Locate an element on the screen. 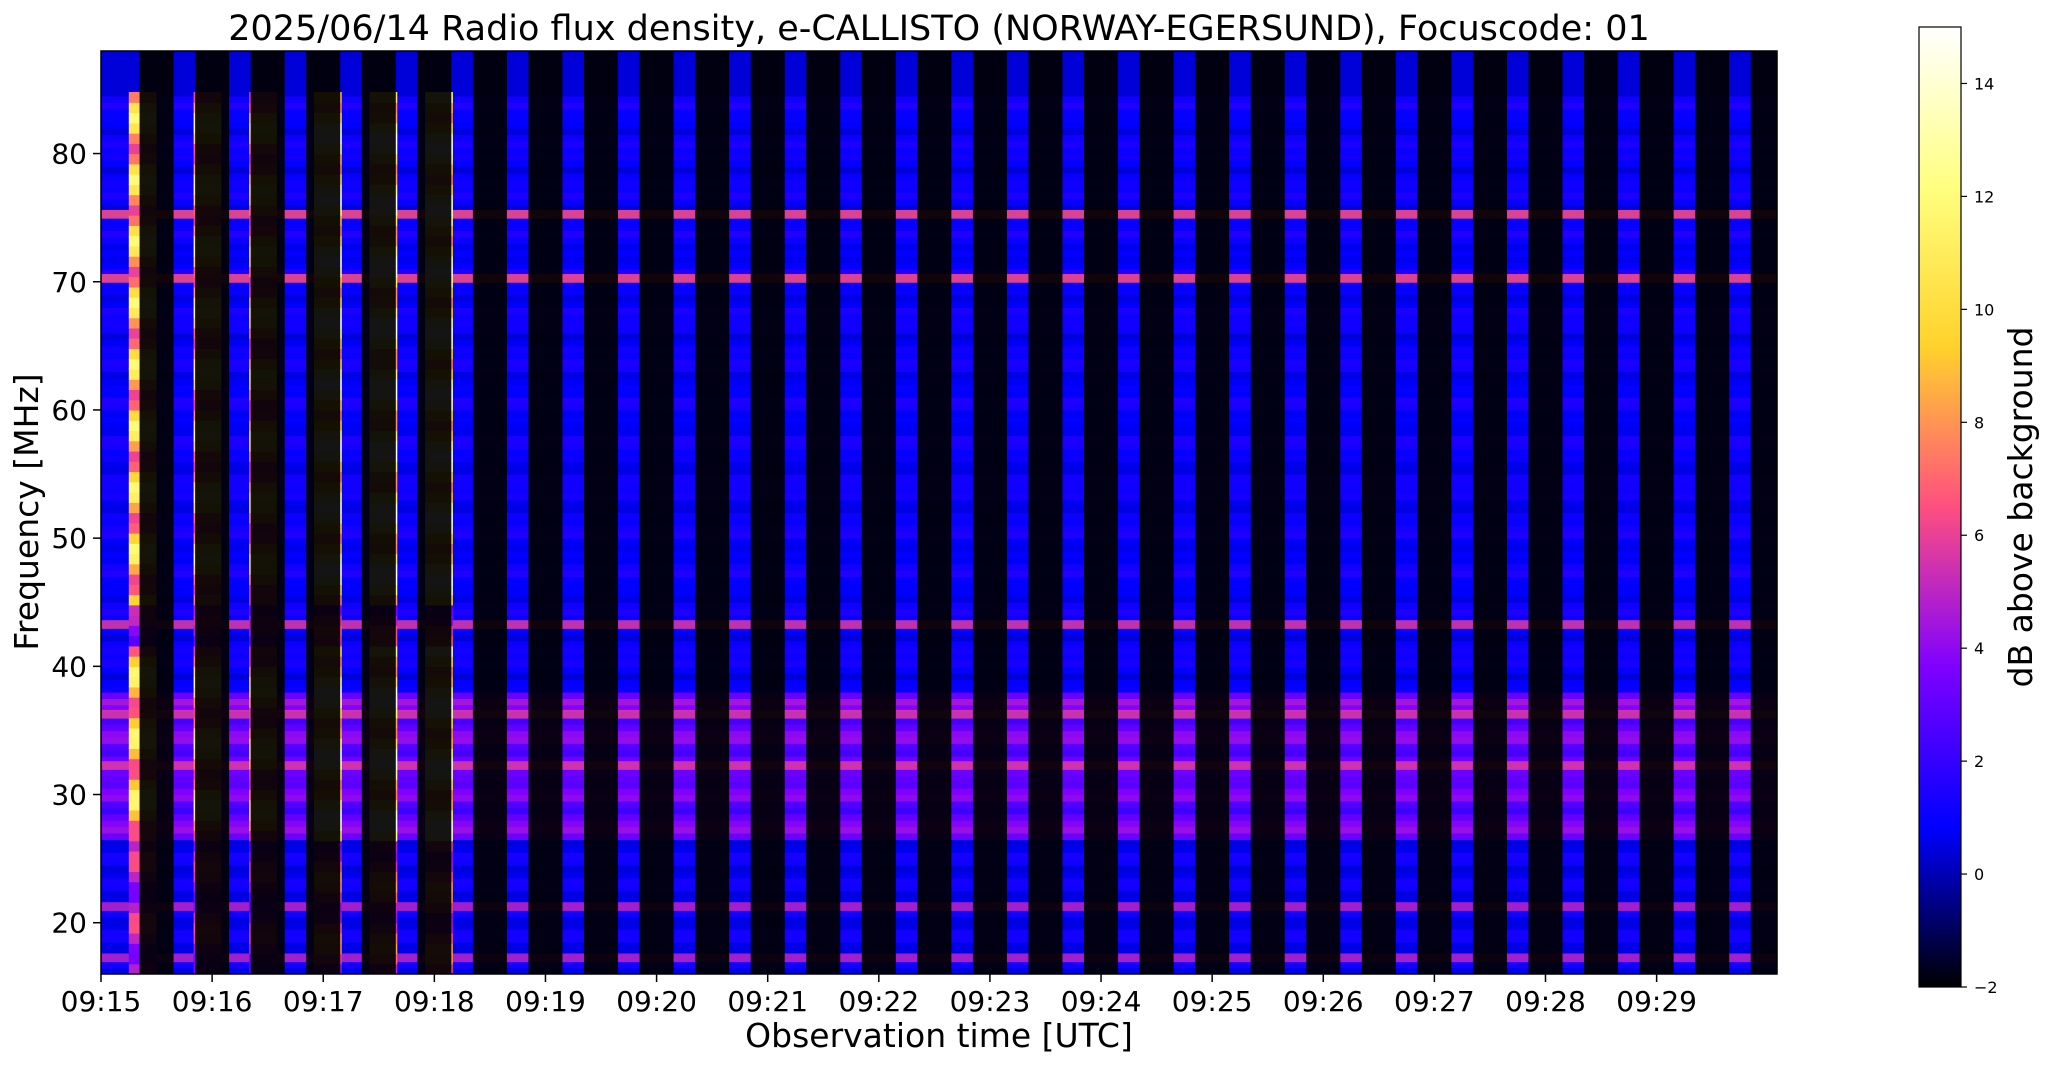 The width and height of the screenshot is (2047, 1067). y-tick-label: 50 is located at coordinates (69, 538).